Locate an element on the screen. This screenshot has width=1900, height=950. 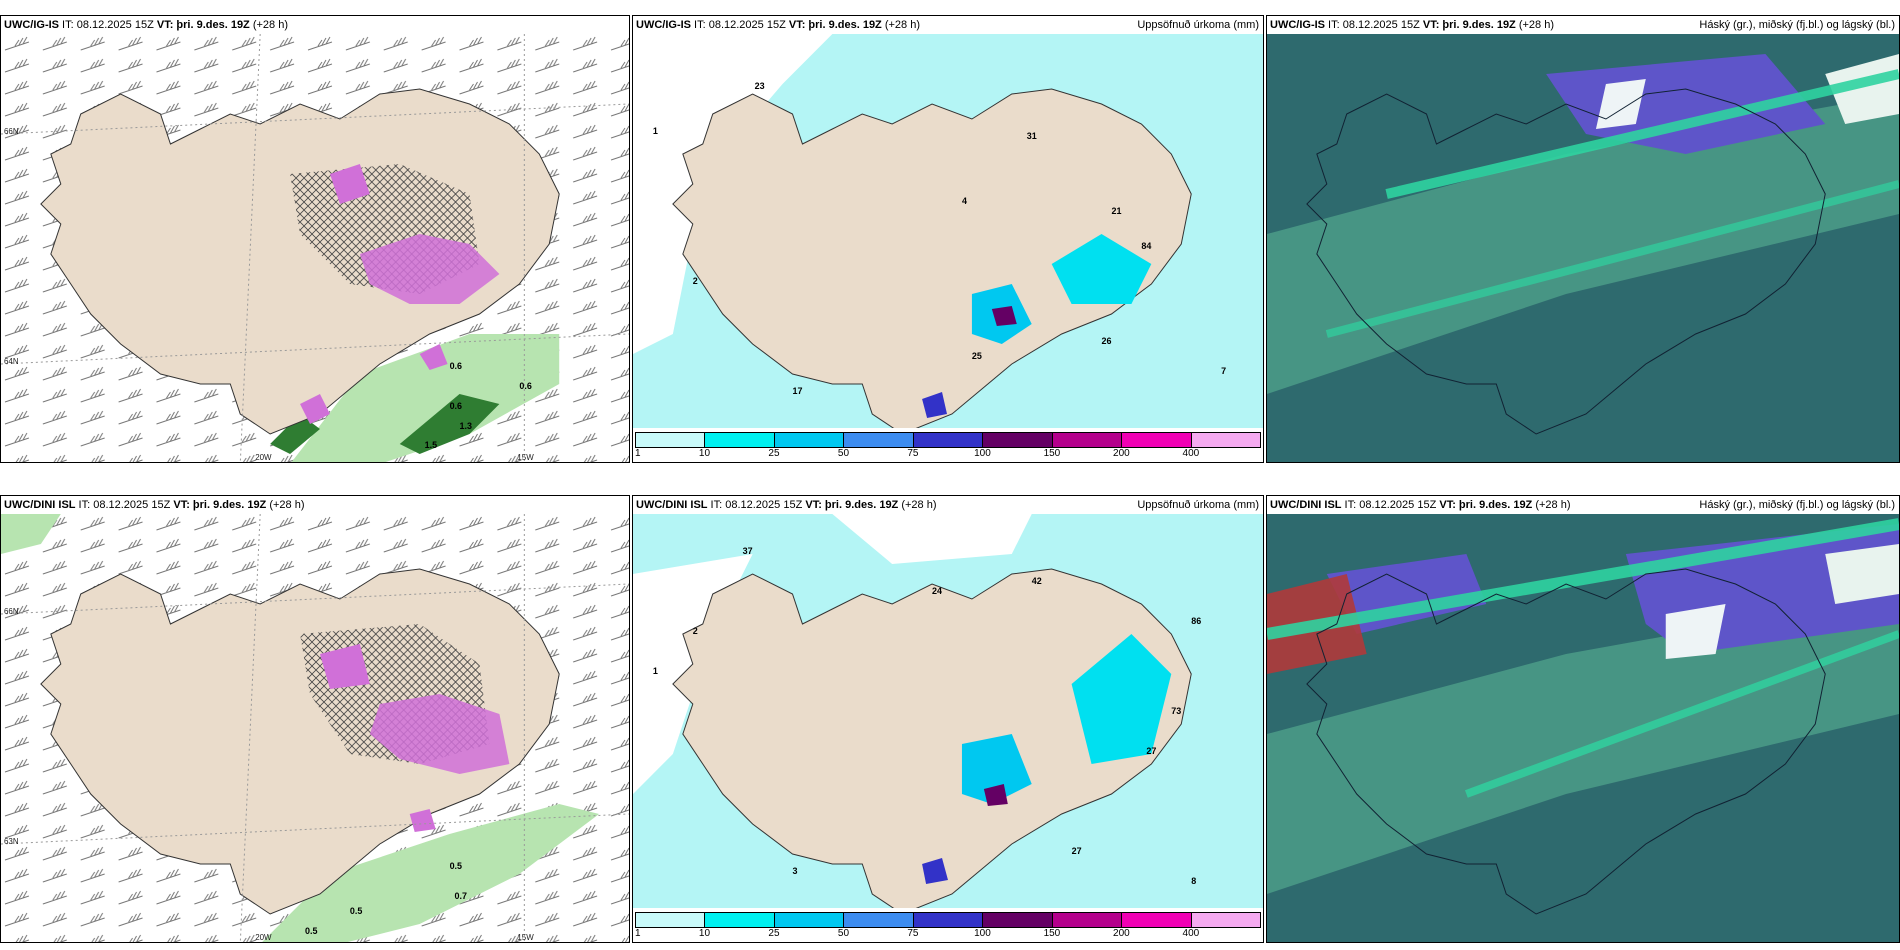
map-precipitation: 1 2 23 4 31 21 84 26 25 17 7 is located at coordinates (948, 231).